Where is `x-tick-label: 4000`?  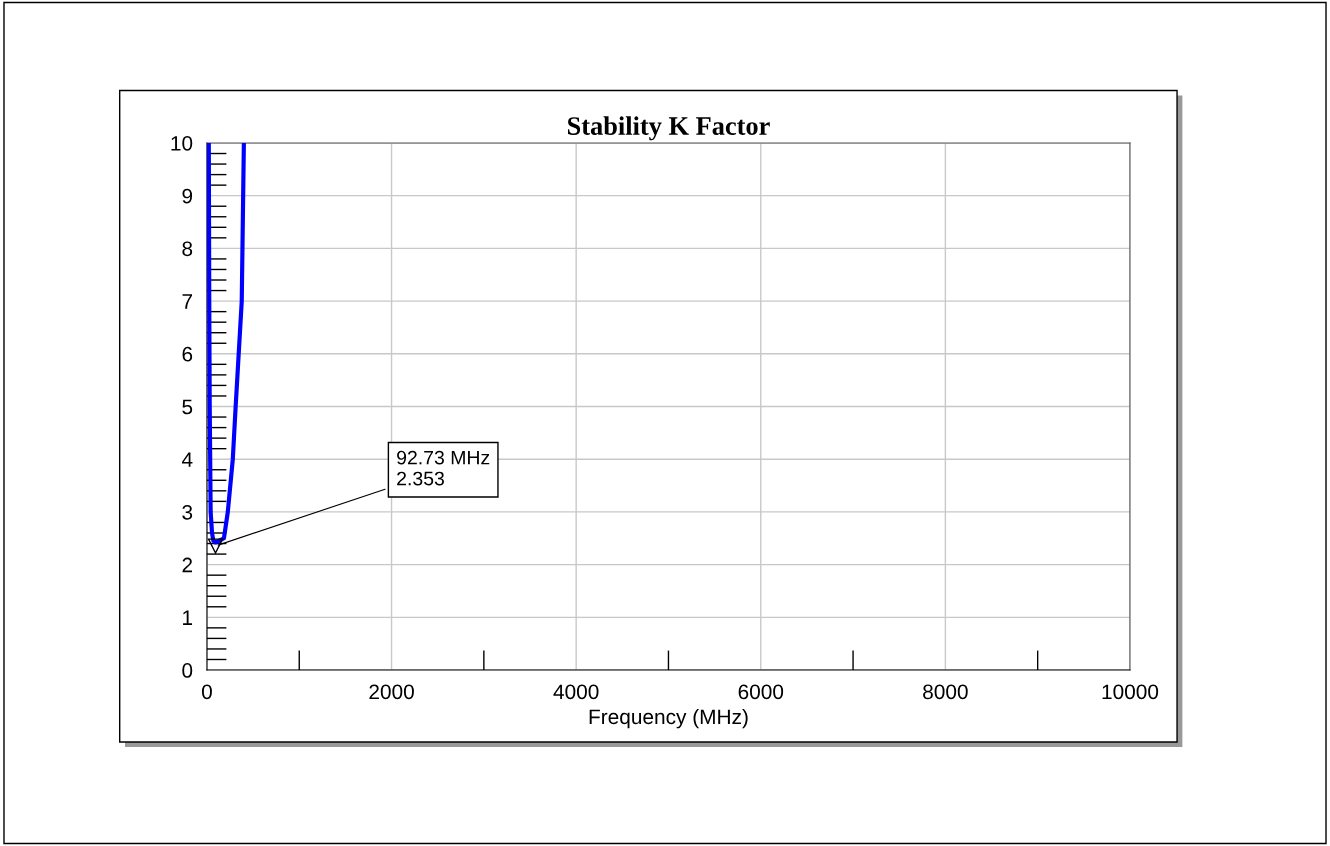
x-tick-label: 4000 is located at coordinates (576, 692).